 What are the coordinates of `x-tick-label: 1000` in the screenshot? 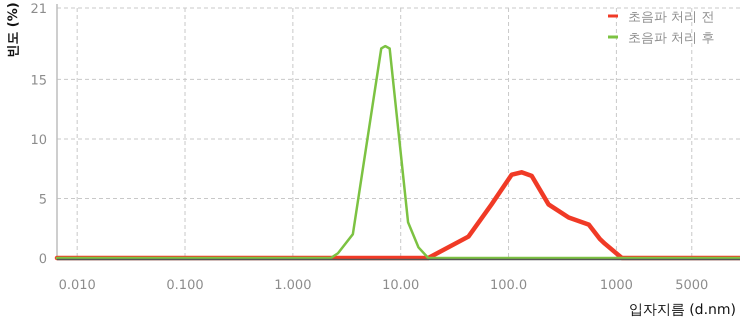 It's located at (616, 285).